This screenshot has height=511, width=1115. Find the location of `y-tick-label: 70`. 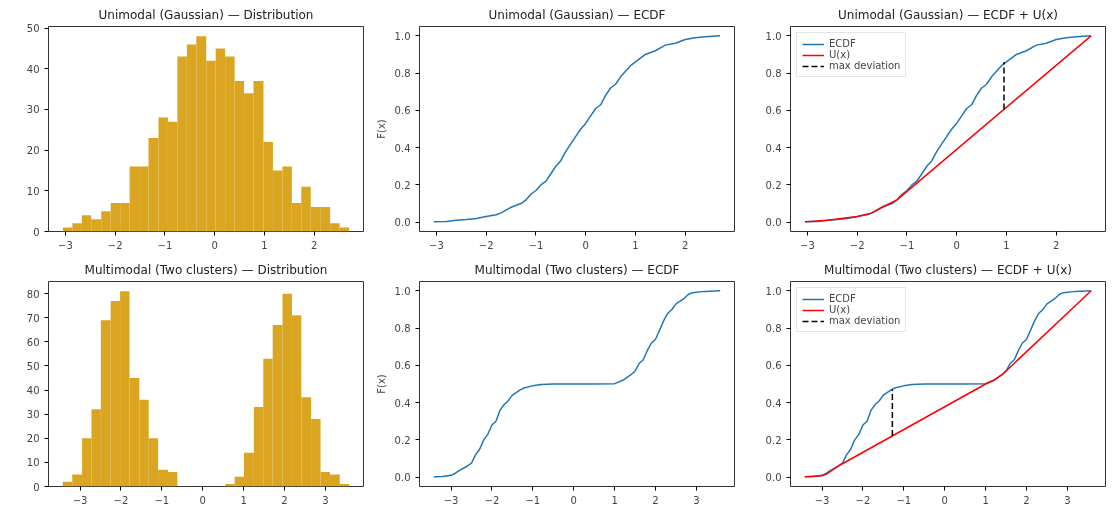

y-tick-label: 70 is located at coordinates (33, 318).